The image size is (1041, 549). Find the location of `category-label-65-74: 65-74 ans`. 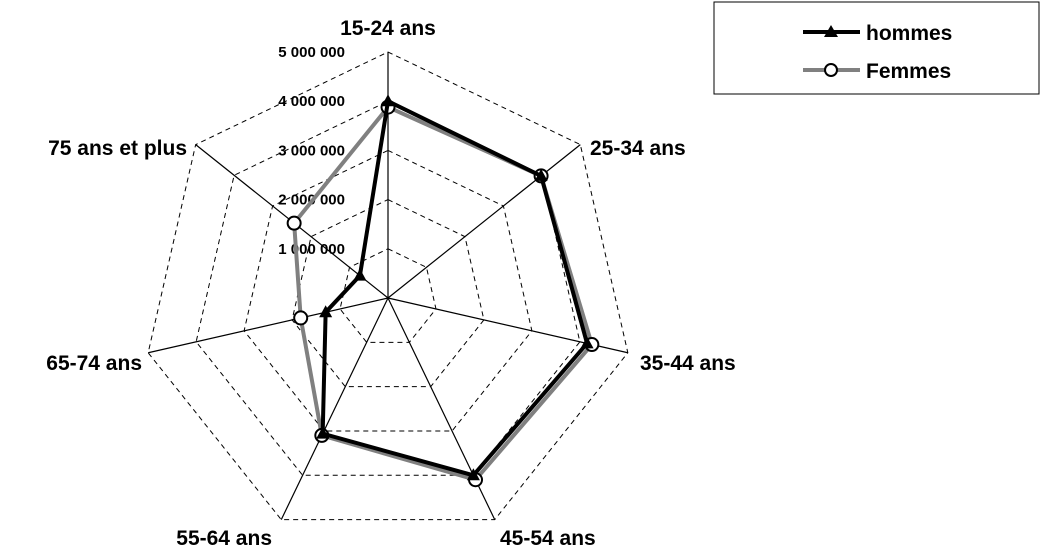

category-label-65-74: 65-74 ans is located at coordinates (94, 363).